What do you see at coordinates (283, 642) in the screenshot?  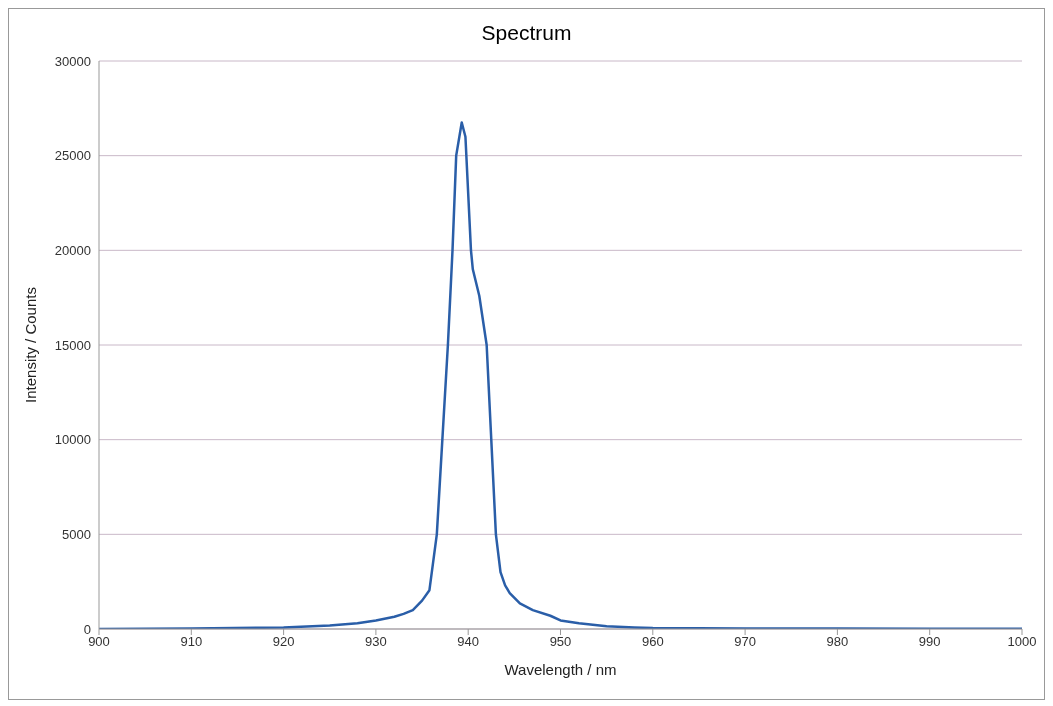 I see `x-tick-label: 920` at bounding box center [283, 642].